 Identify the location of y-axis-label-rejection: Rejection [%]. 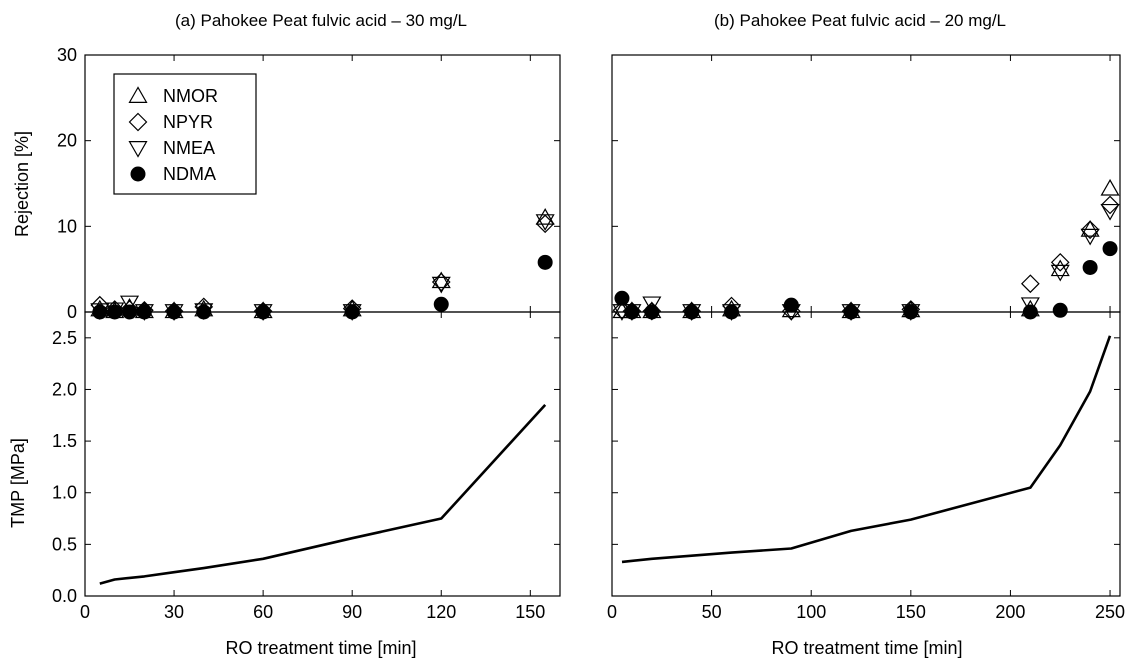
(22, 184).